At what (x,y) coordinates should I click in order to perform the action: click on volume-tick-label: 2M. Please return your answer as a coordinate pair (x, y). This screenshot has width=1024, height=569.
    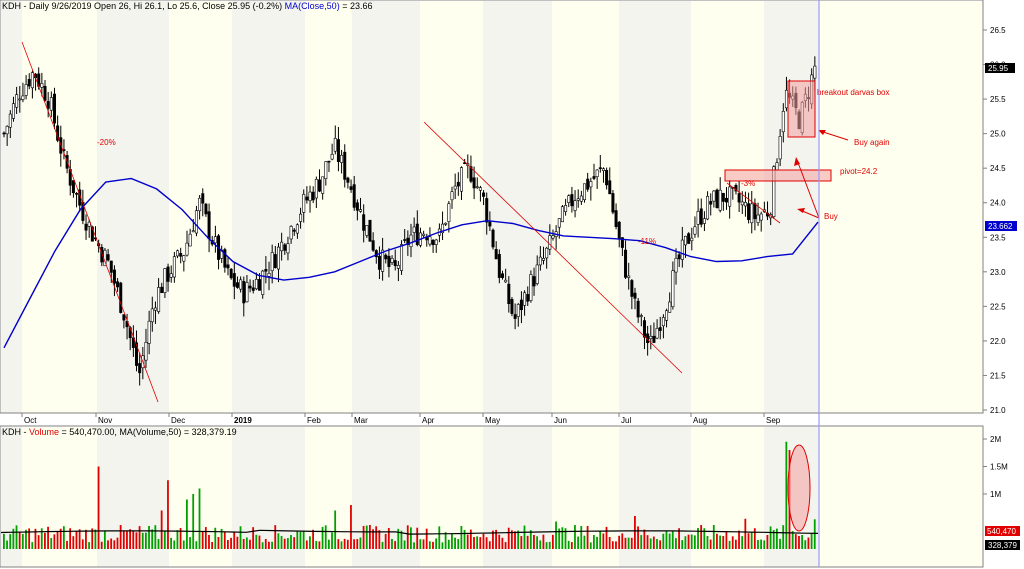
    Looking at the image, I should click on (995, 439).